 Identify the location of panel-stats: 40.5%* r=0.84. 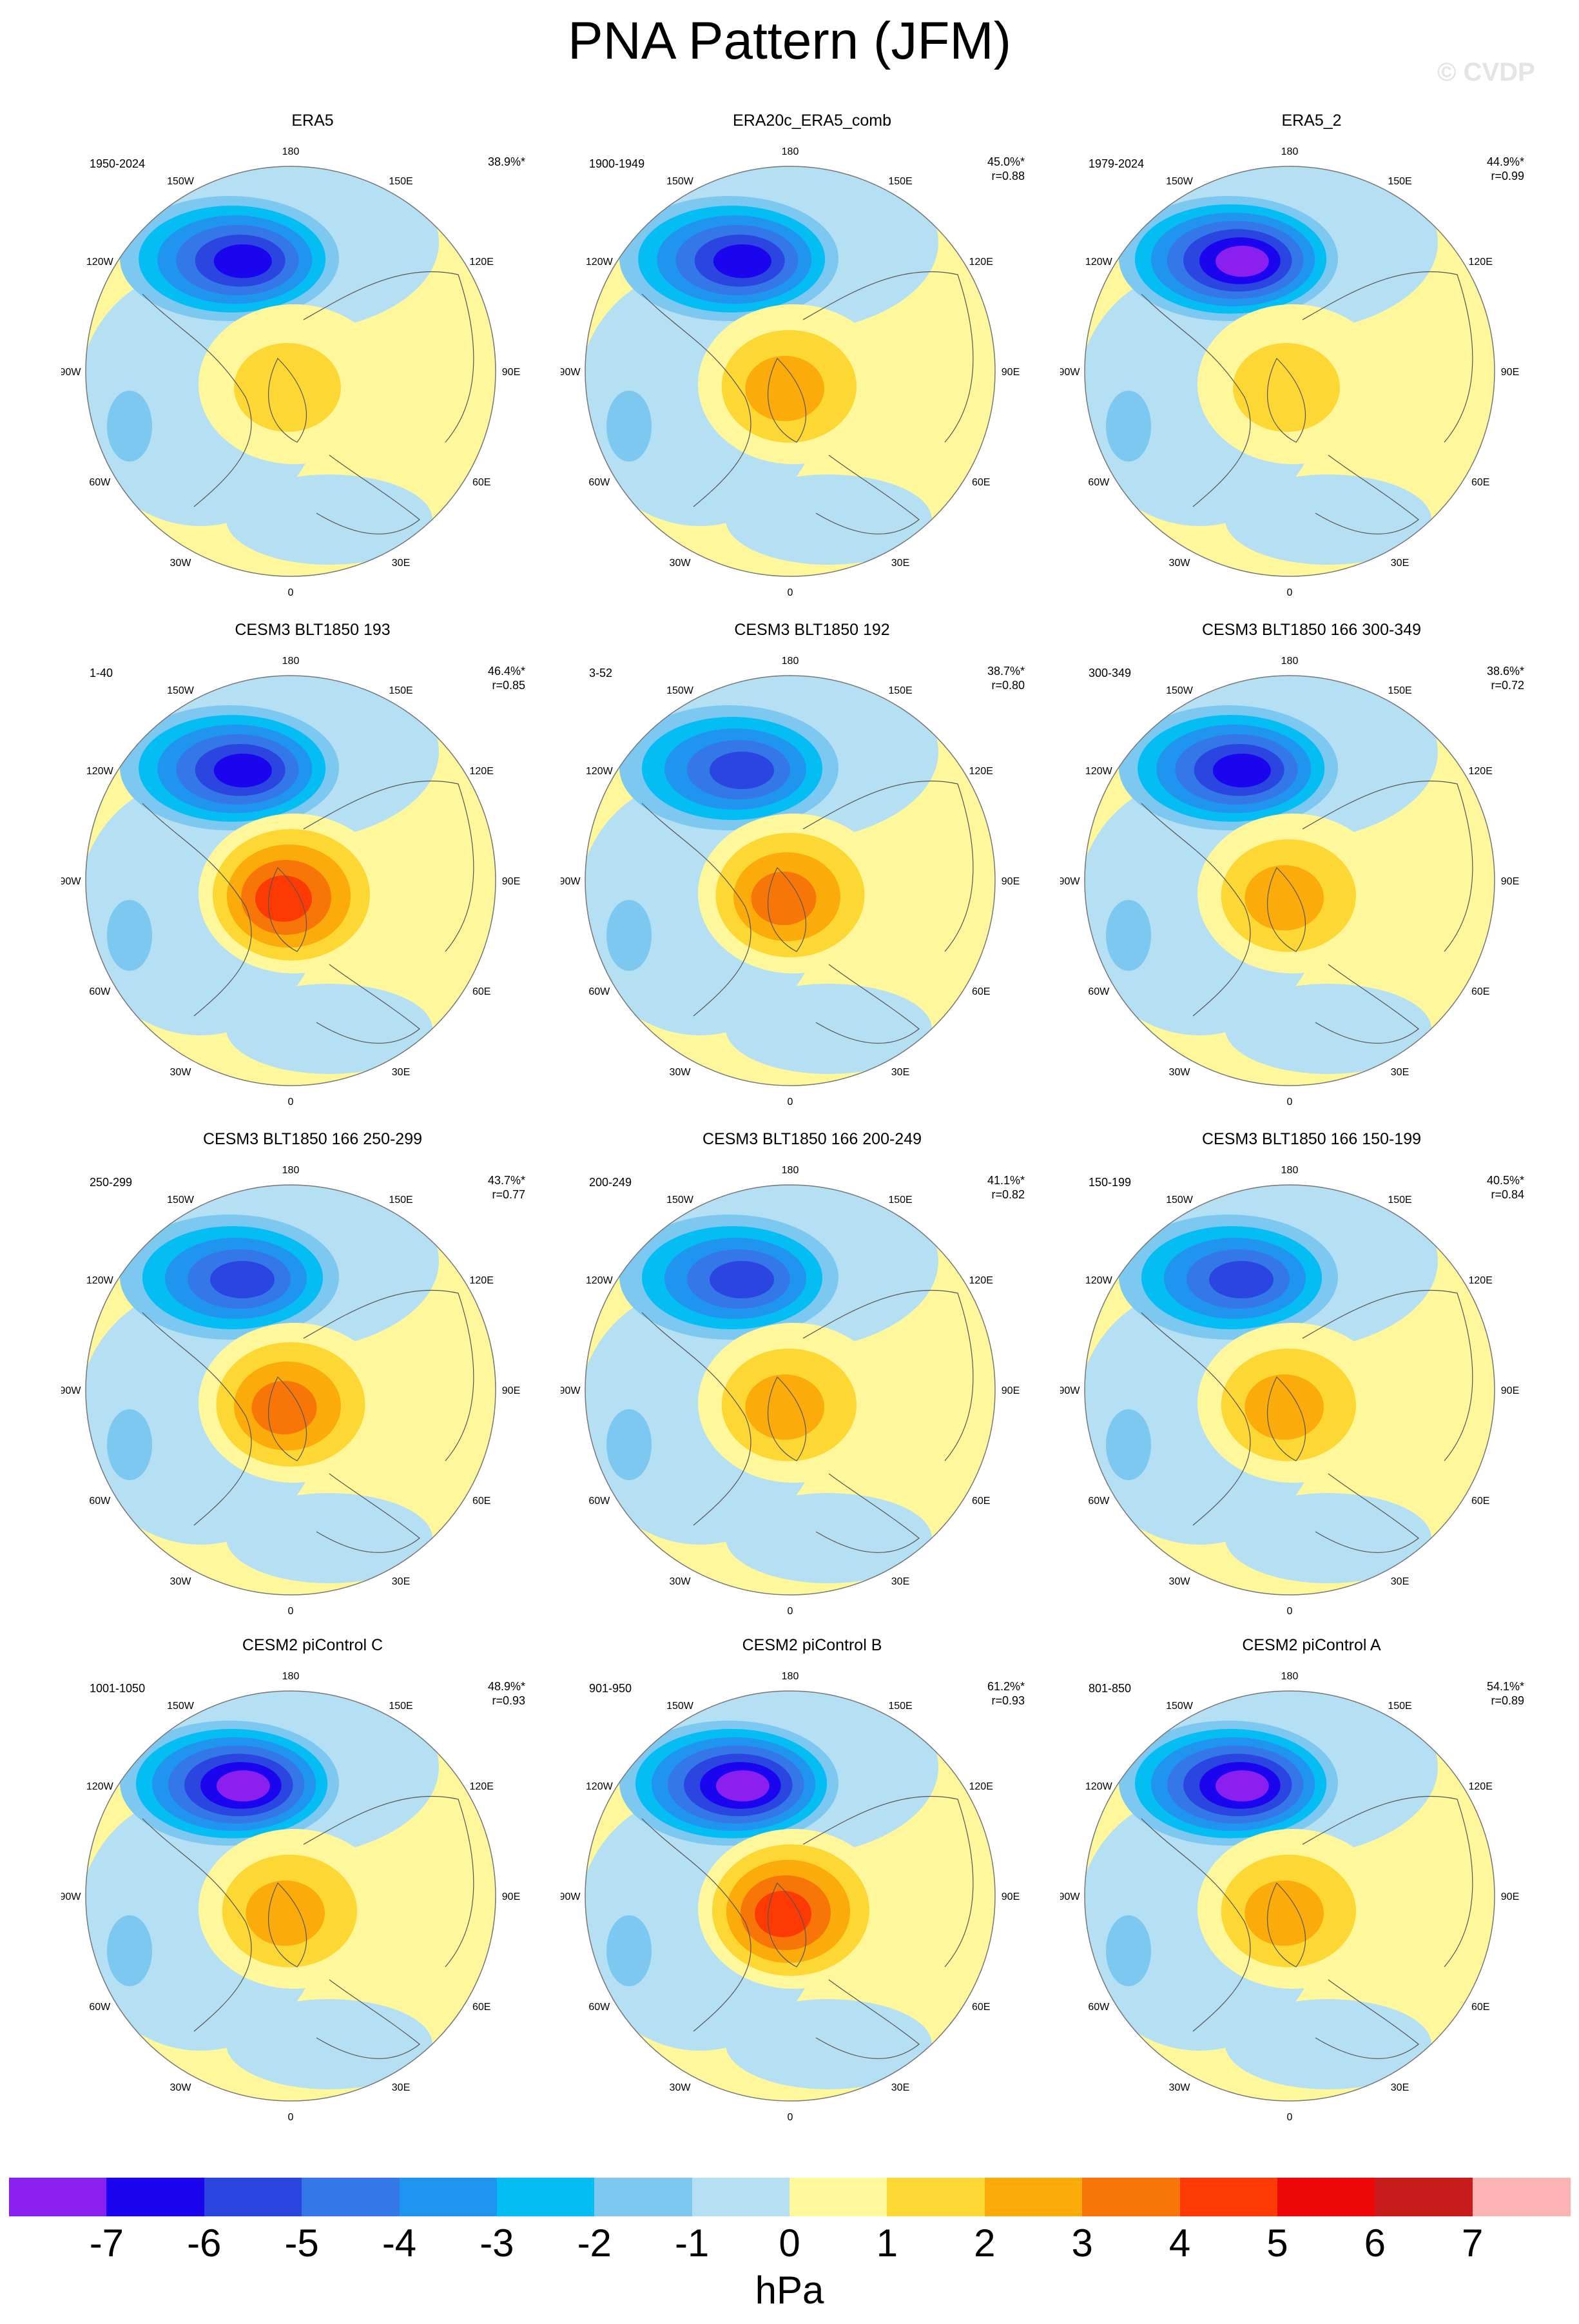
(1505, 1187).